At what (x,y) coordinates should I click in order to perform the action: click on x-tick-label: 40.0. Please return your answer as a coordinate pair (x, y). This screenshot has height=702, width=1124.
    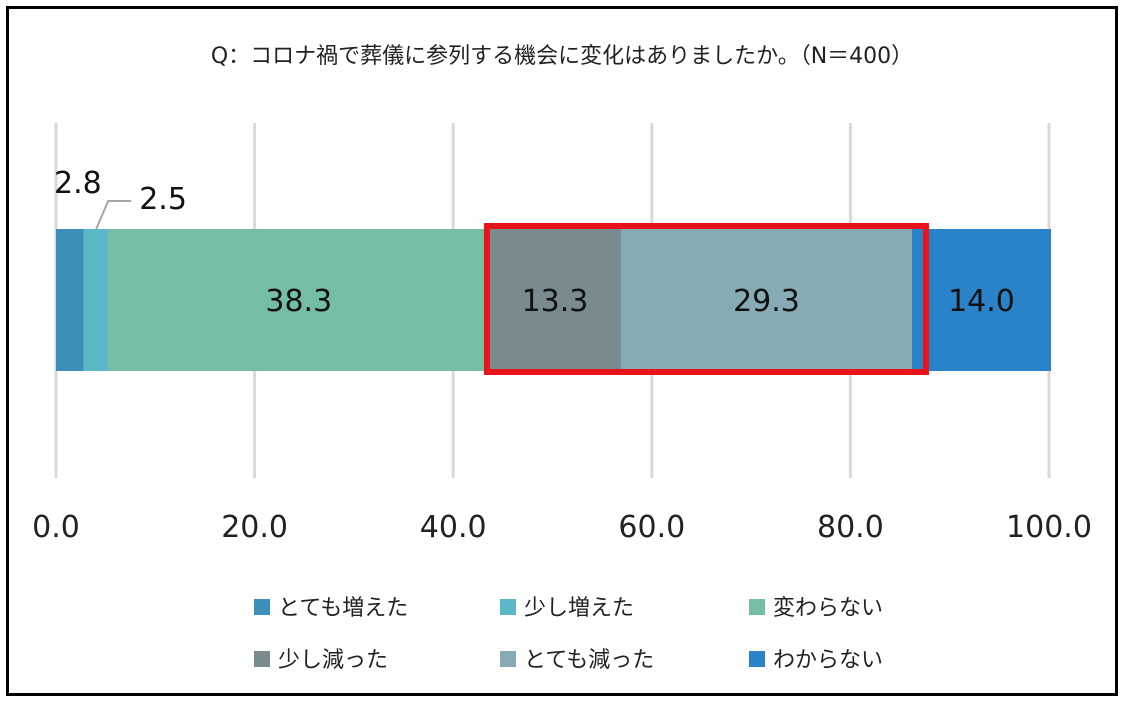
    Looking at the image, I should click on (453, 527).